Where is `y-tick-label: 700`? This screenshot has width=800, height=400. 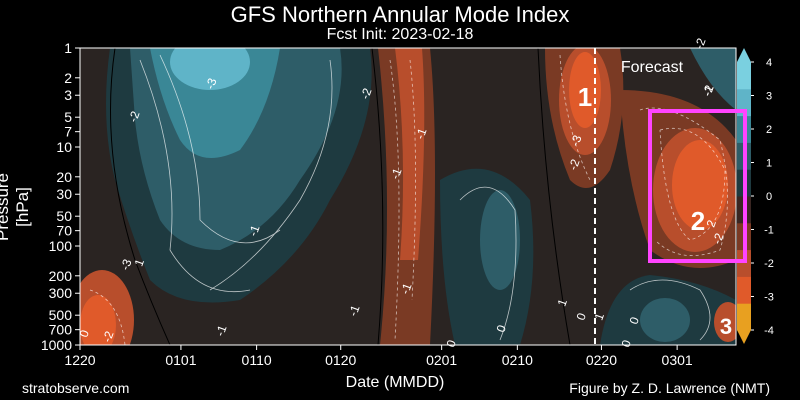 y-tick-label: 700 is located at coordinates (61, 330).